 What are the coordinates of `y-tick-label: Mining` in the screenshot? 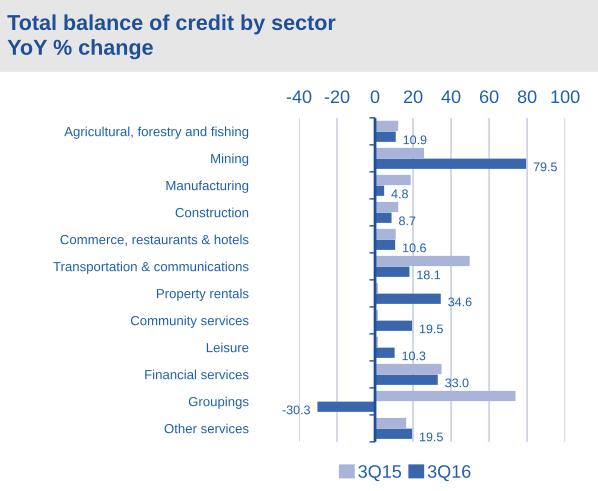 It's located at (229, 160).